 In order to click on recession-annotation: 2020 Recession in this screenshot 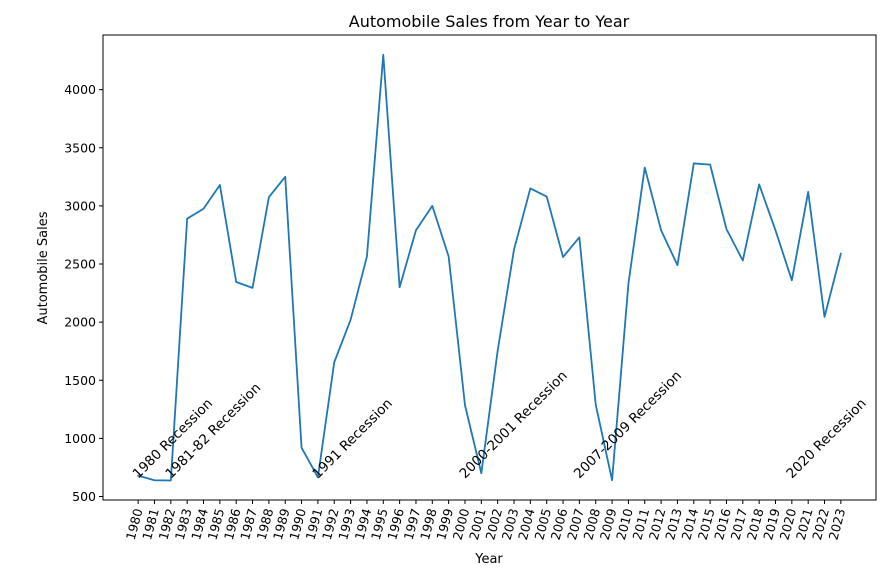, I will do `click(826, 439)`.